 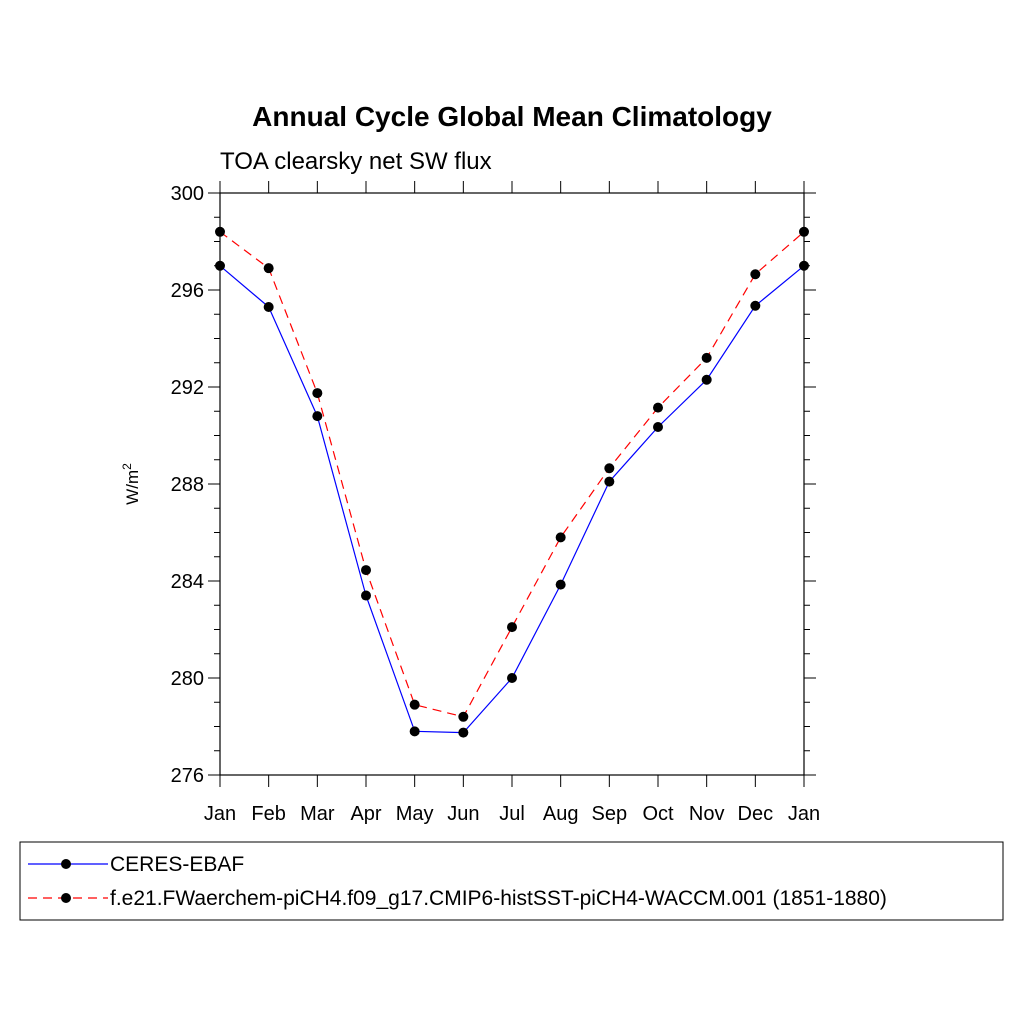 What do you see at coordinates (512, 116) in the screenshot?
I see `chart-title: Annual Cycle Global Mean Climatology` at bounding box center [512, 116].